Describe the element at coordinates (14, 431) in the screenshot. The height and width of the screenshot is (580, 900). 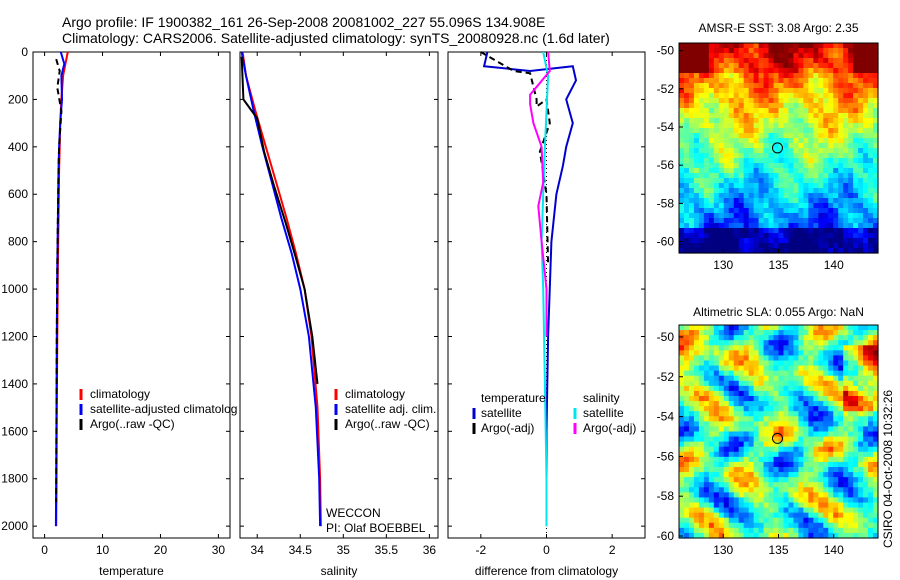
I see `y-tick-label: 1600` at that location.